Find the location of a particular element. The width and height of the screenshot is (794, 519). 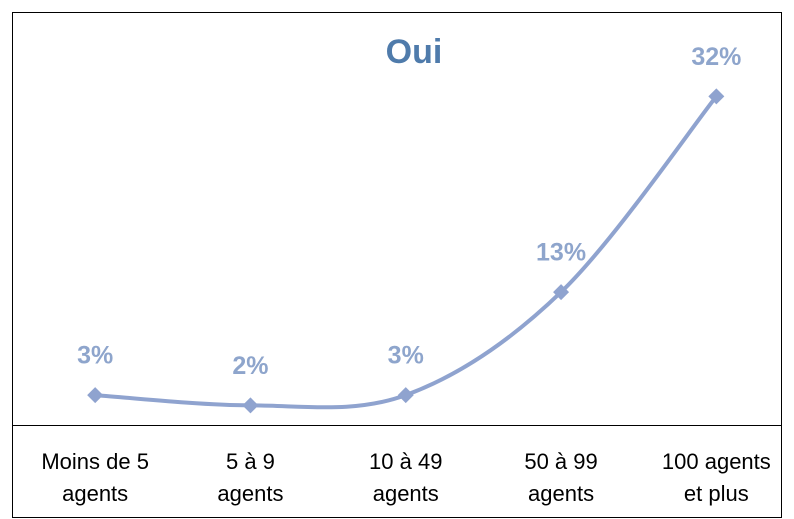

data-label: 32% is located at coordinates (716, 57).